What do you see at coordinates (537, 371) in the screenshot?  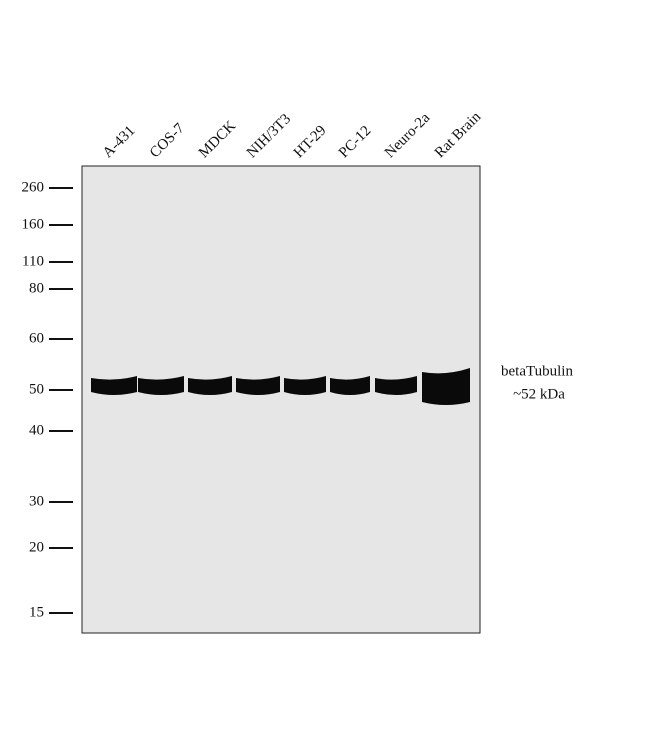 I see `protein-label: betaTubulin` at bounding box center [537, 371].